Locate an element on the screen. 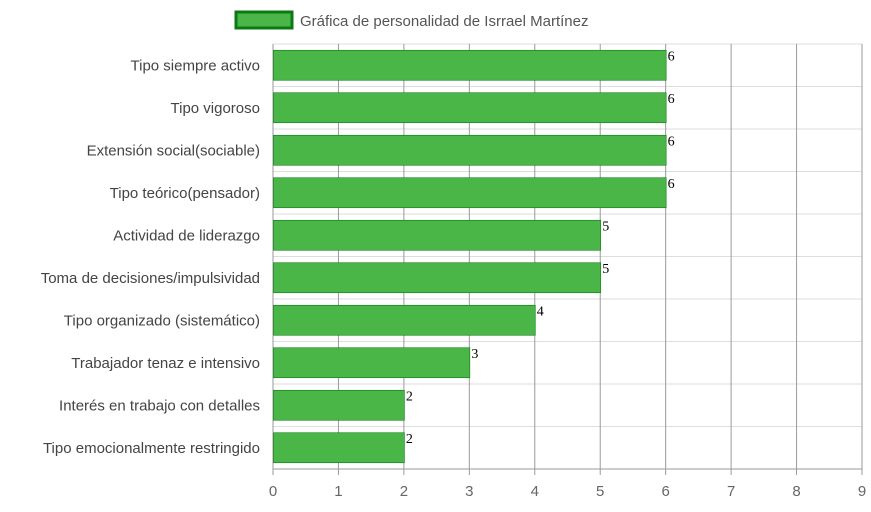 The height and width of the screenshot is (512, 871). x-tick-label: 6 is located at coordinates (665, 491).